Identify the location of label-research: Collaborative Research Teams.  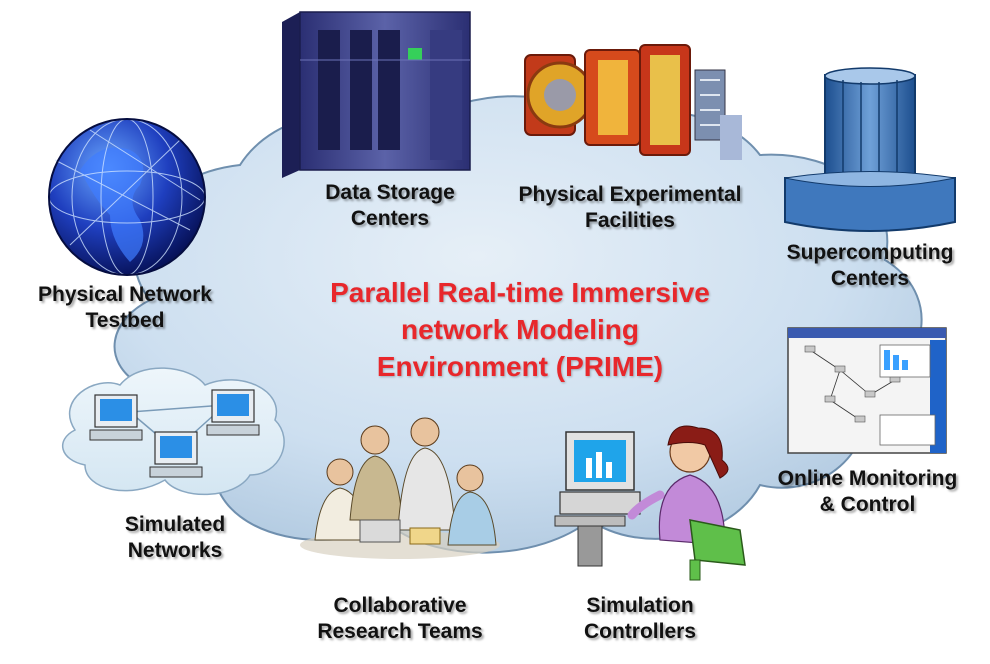
(400, 618).